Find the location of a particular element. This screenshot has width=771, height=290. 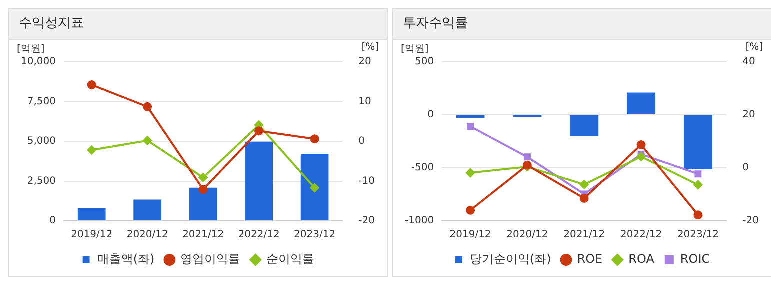

legend-label: 영업이익률 is located at coordinates (210, 259).